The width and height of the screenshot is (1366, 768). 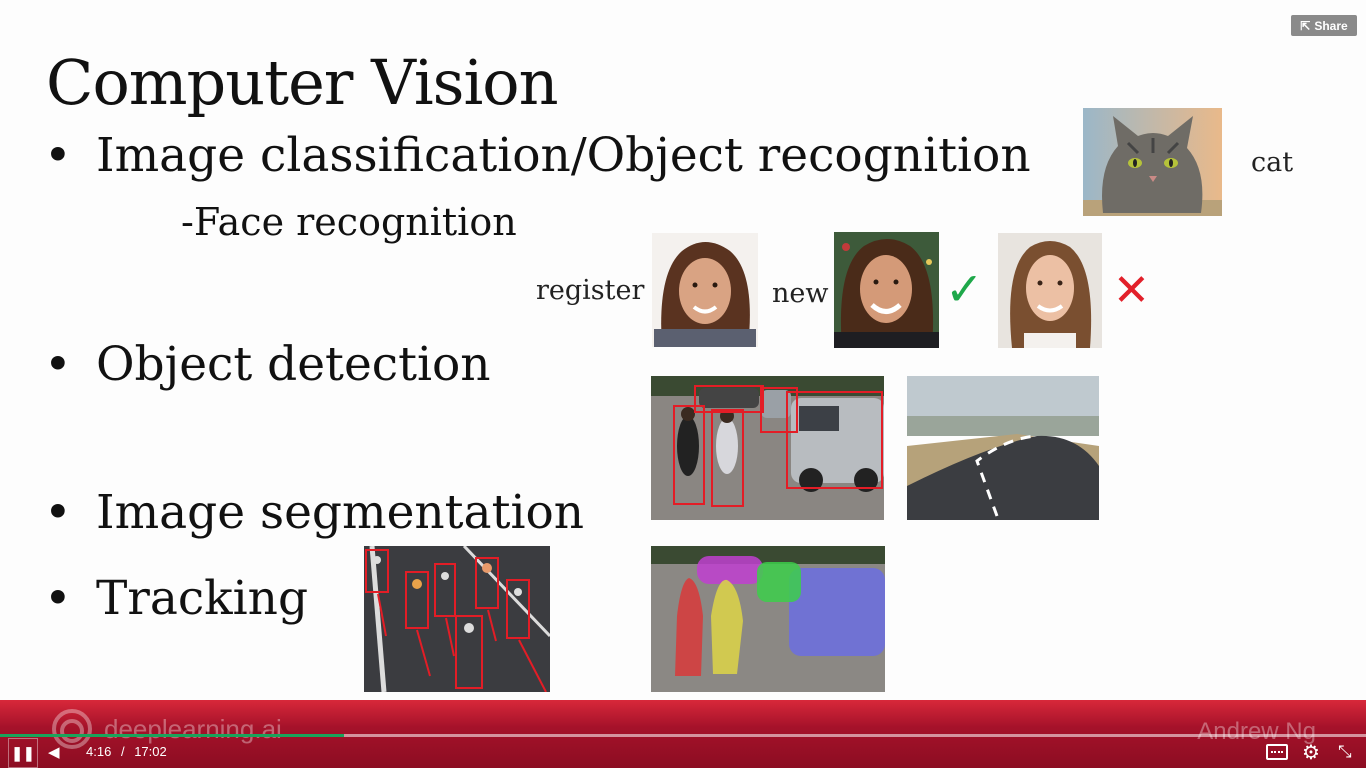 I want to click on tracking-image, so click(x=457, y=619).